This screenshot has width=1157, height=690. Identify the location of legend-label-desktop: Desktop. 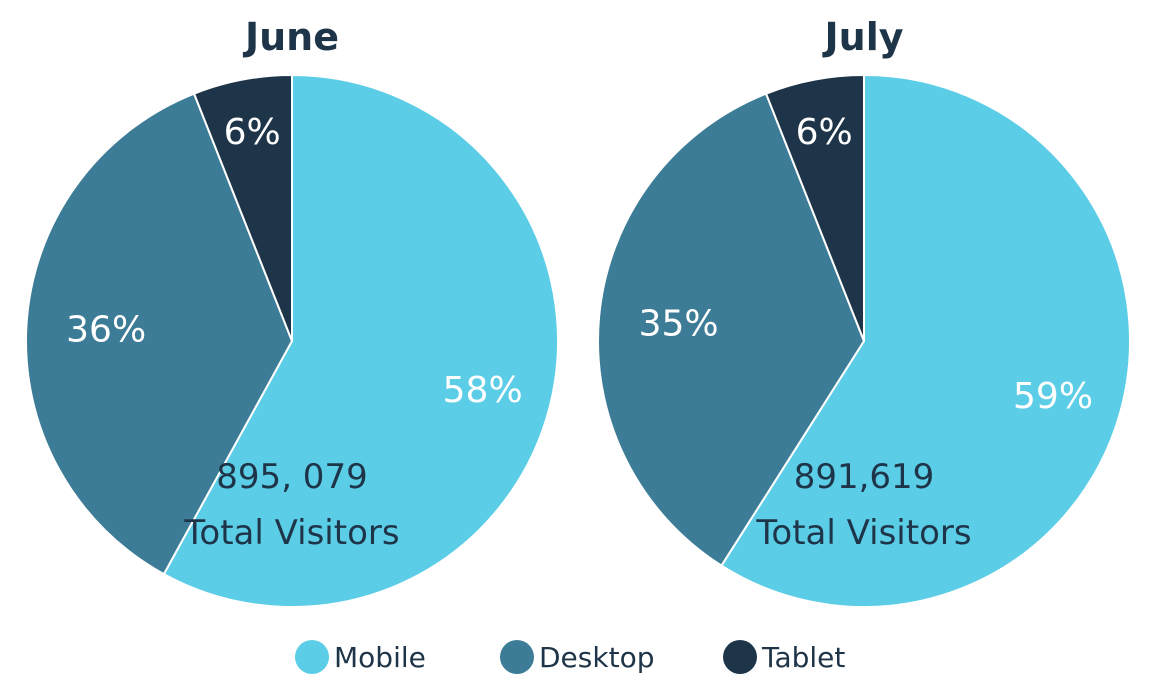
(596, 657).